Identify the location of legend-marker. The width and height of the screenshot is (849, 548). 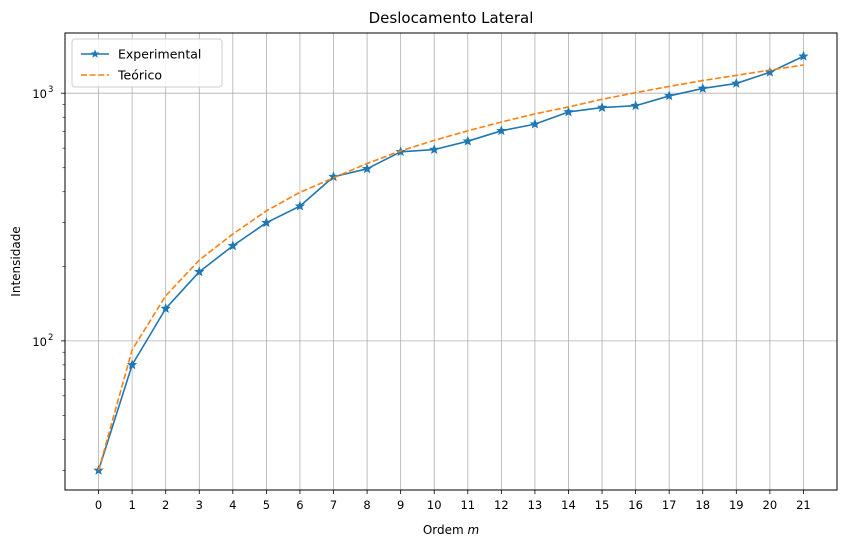
(95, 53).